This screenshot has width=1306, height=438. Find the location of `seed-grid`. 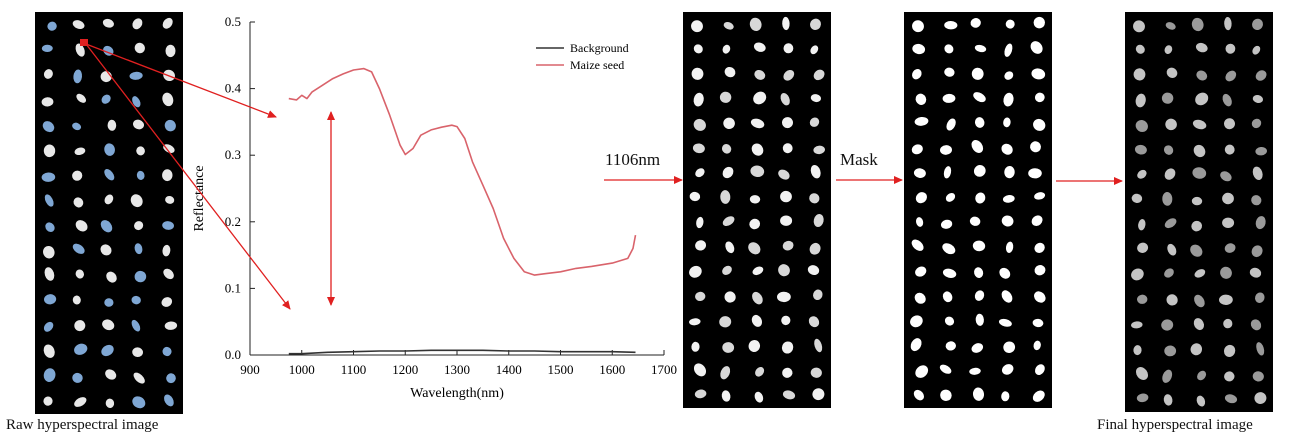

seed-grid is located at coordinates (978, 209).